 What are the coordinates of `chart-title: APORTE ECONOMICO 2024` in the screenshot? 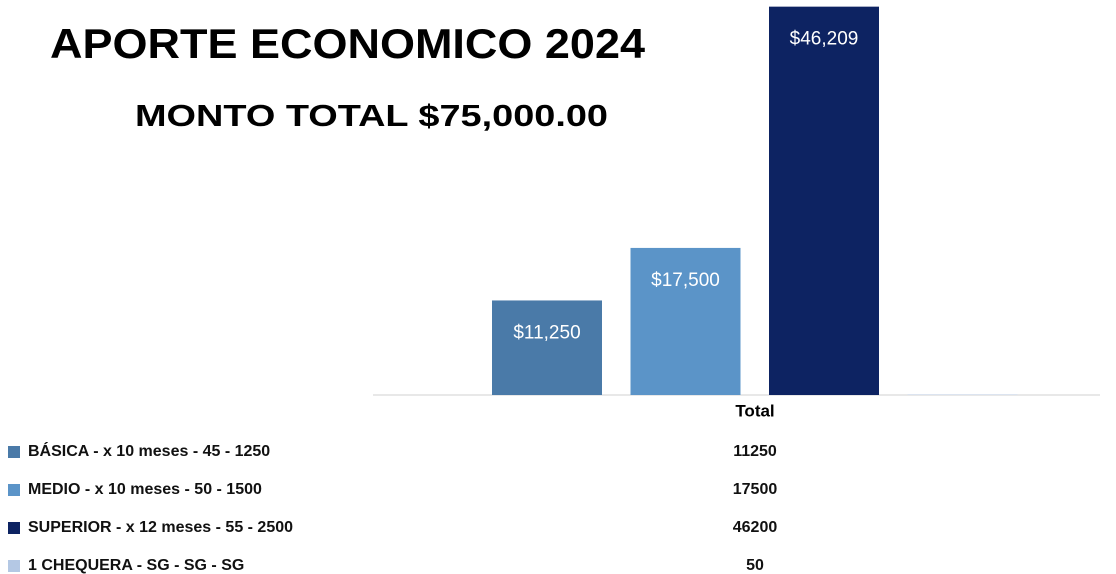 It's located at (348, 43).